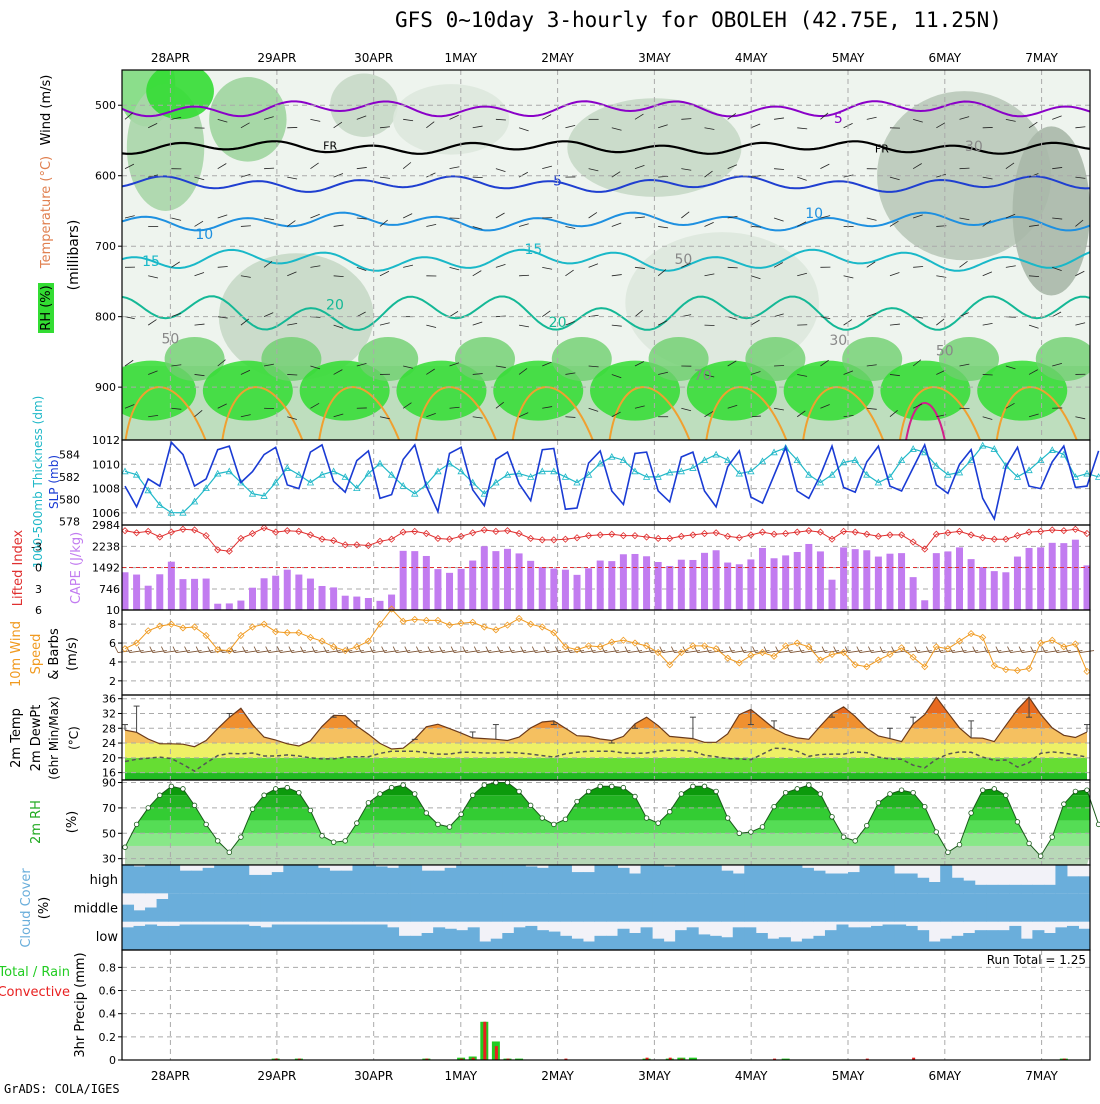 Image resolution: width=1100 pixels, height=1104 pixels. I want to click on contour-label: 5, so click(838, 119).